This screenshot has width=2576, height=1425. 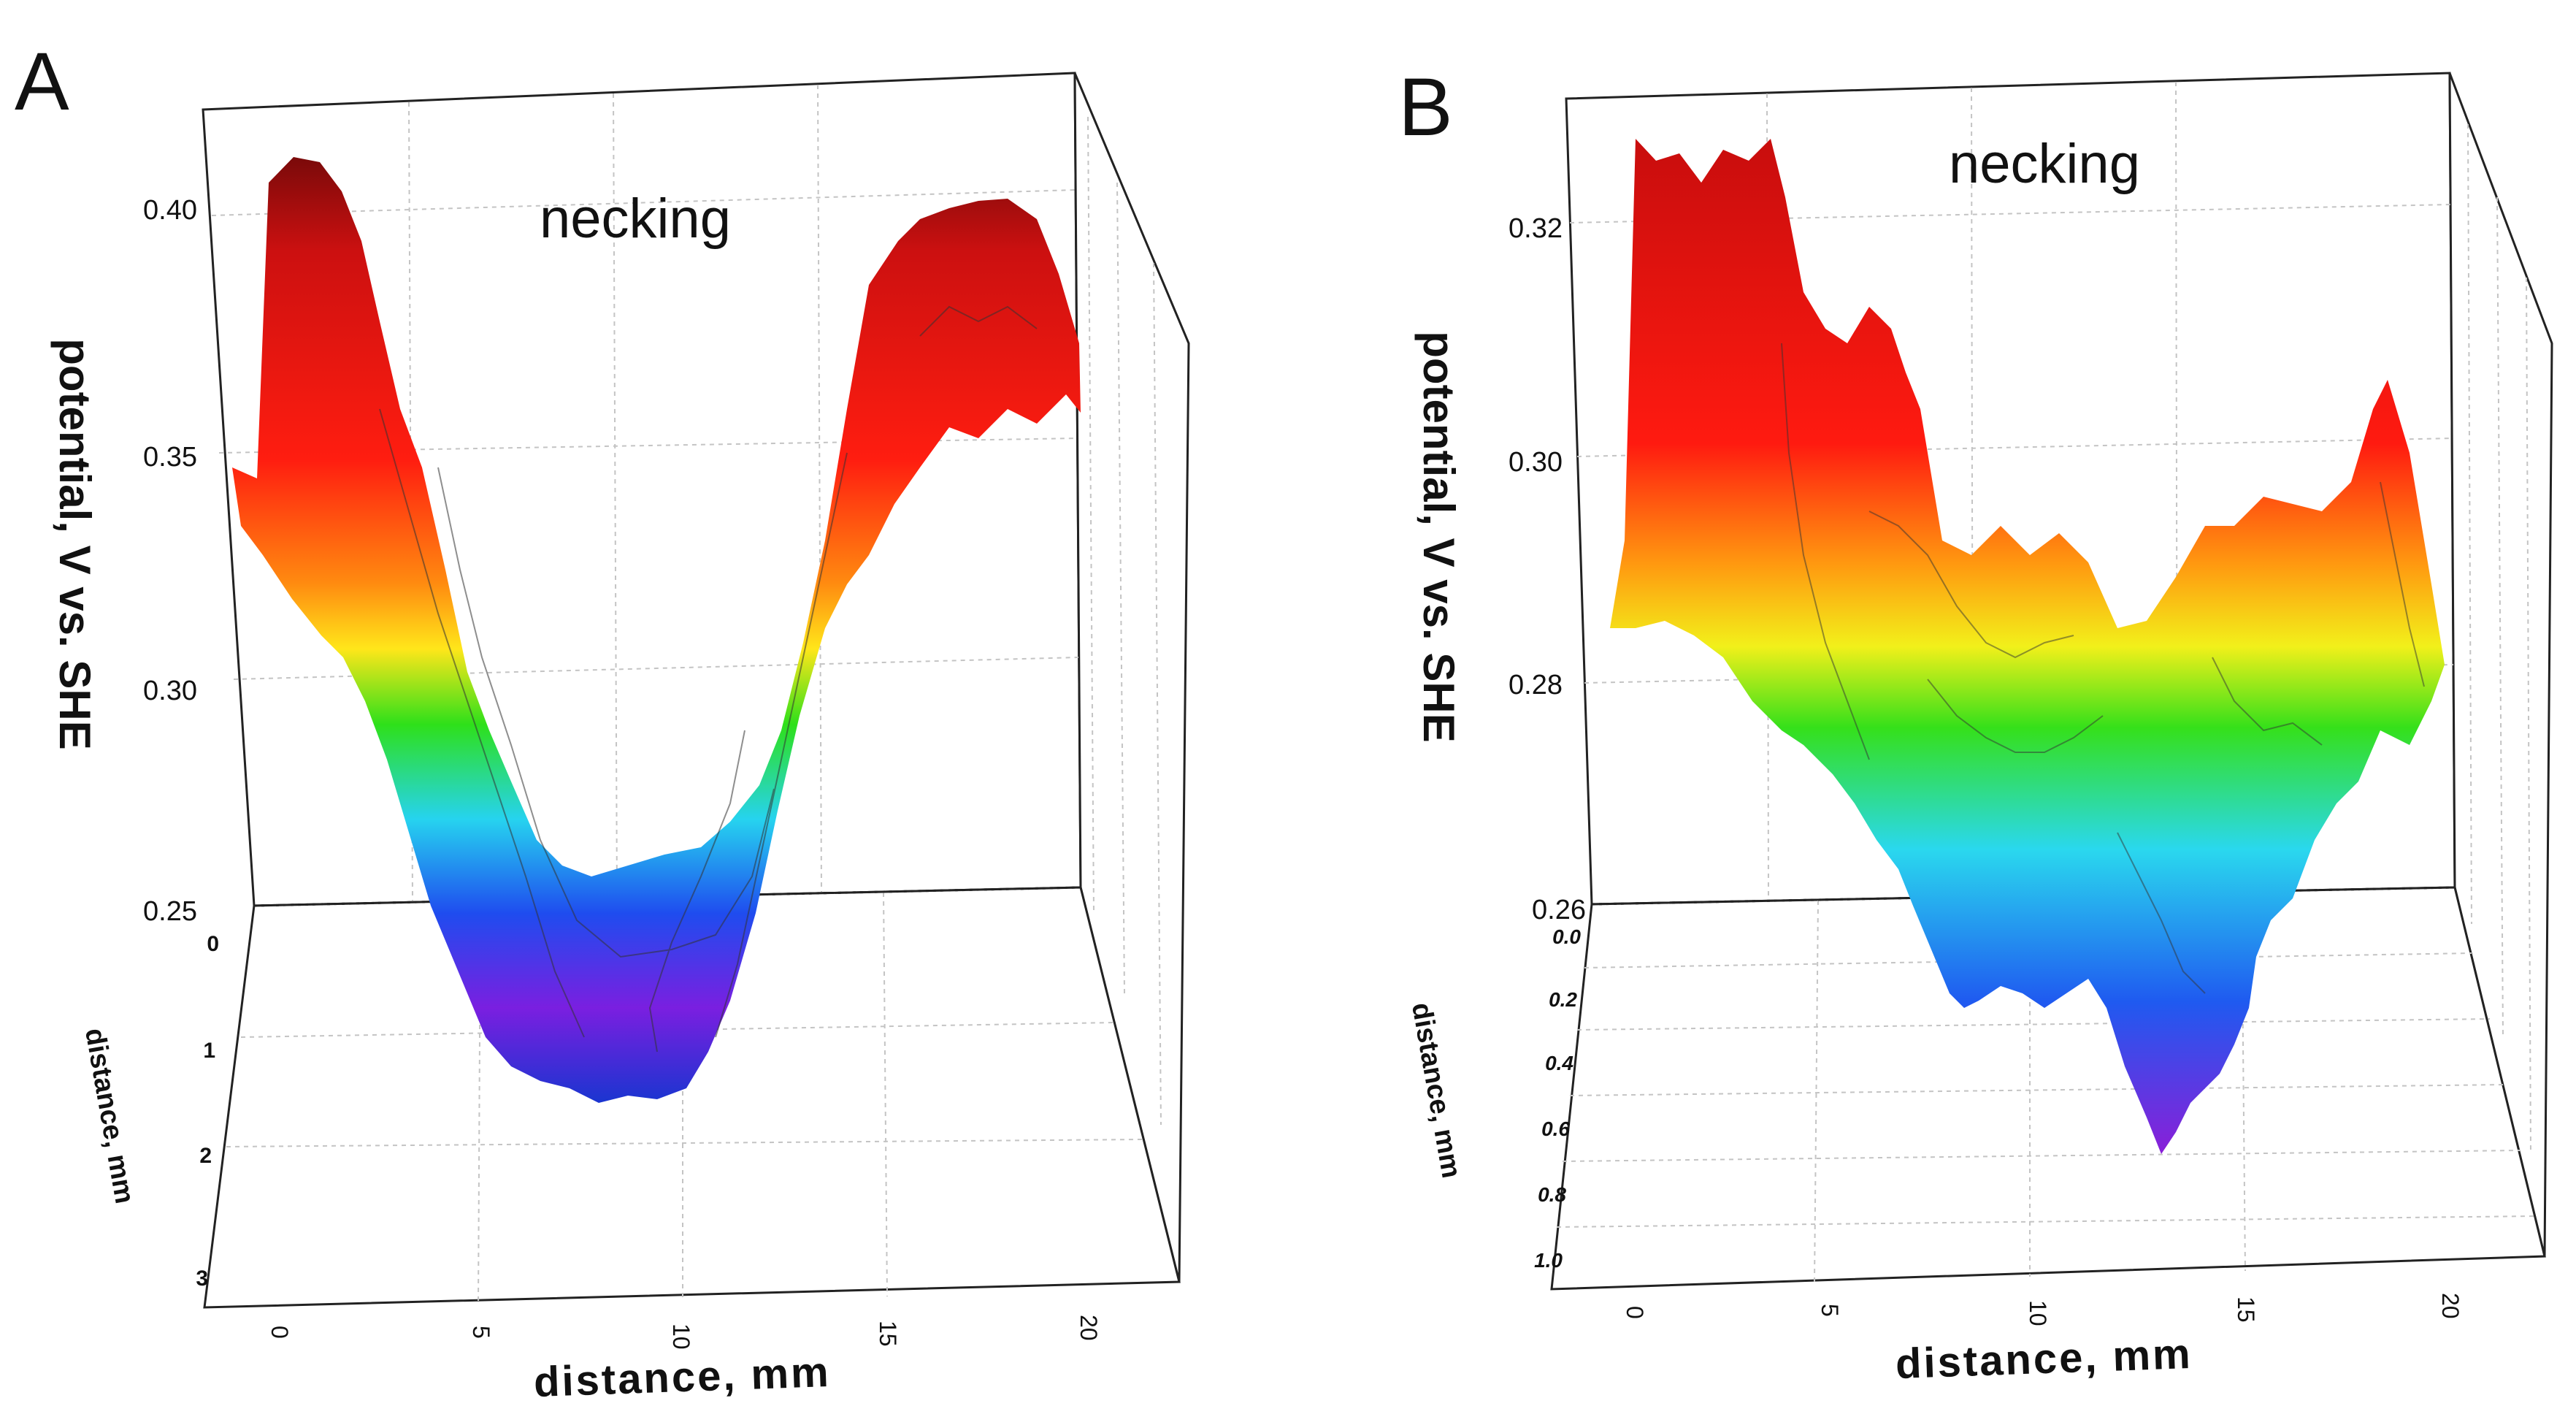 I want to click on panel-b-x-tick: 10, so click(x=2038, y=1313).